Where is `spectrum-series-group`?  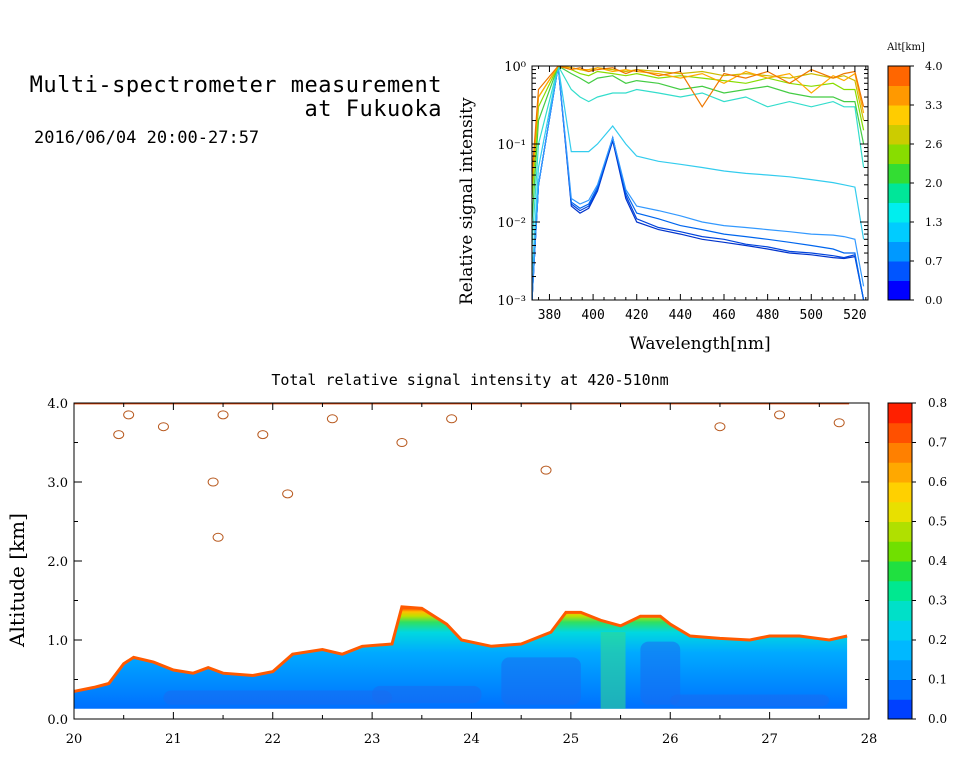 spectrum-series-group is located at coordinates (698, 183).